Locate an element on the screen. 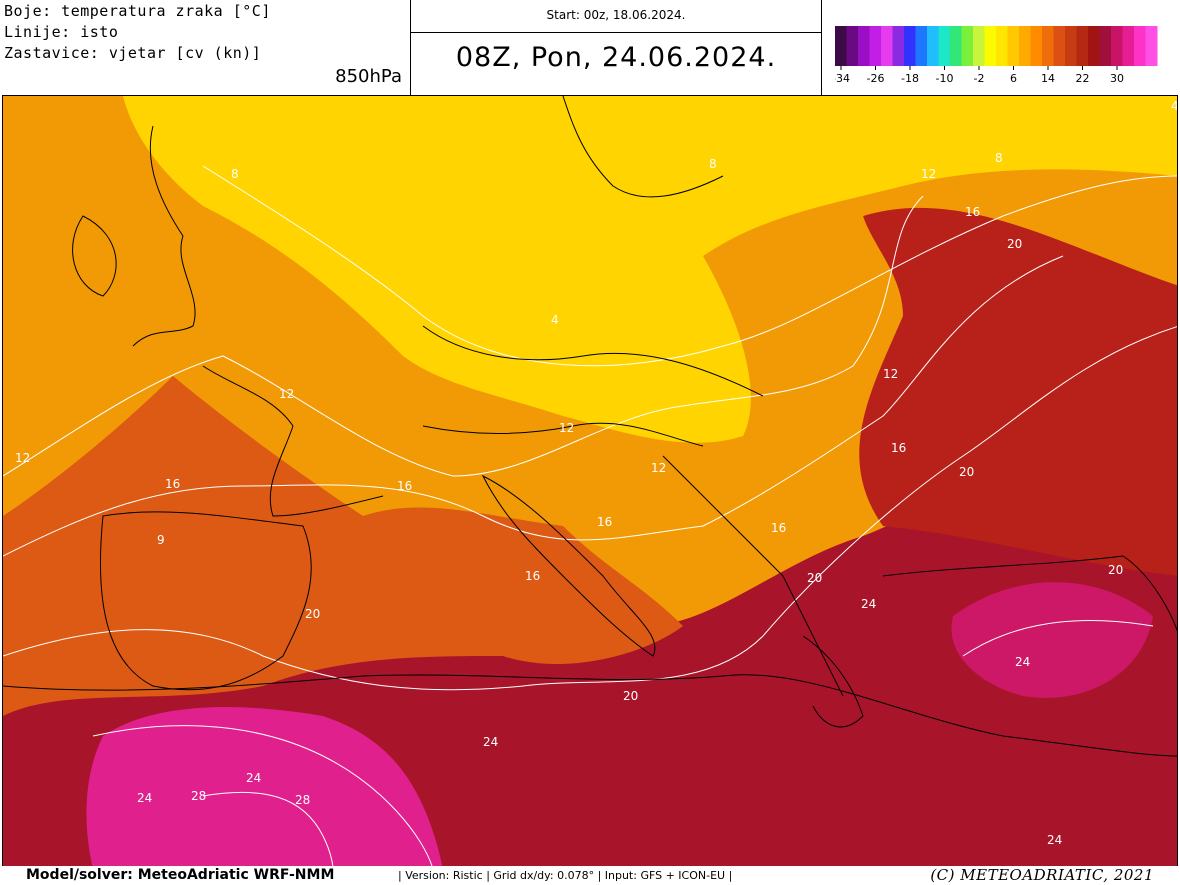 The width and height of the screenshot is (1180, 885). scale-tick-label: -10 is located at coordinates (945, 78).